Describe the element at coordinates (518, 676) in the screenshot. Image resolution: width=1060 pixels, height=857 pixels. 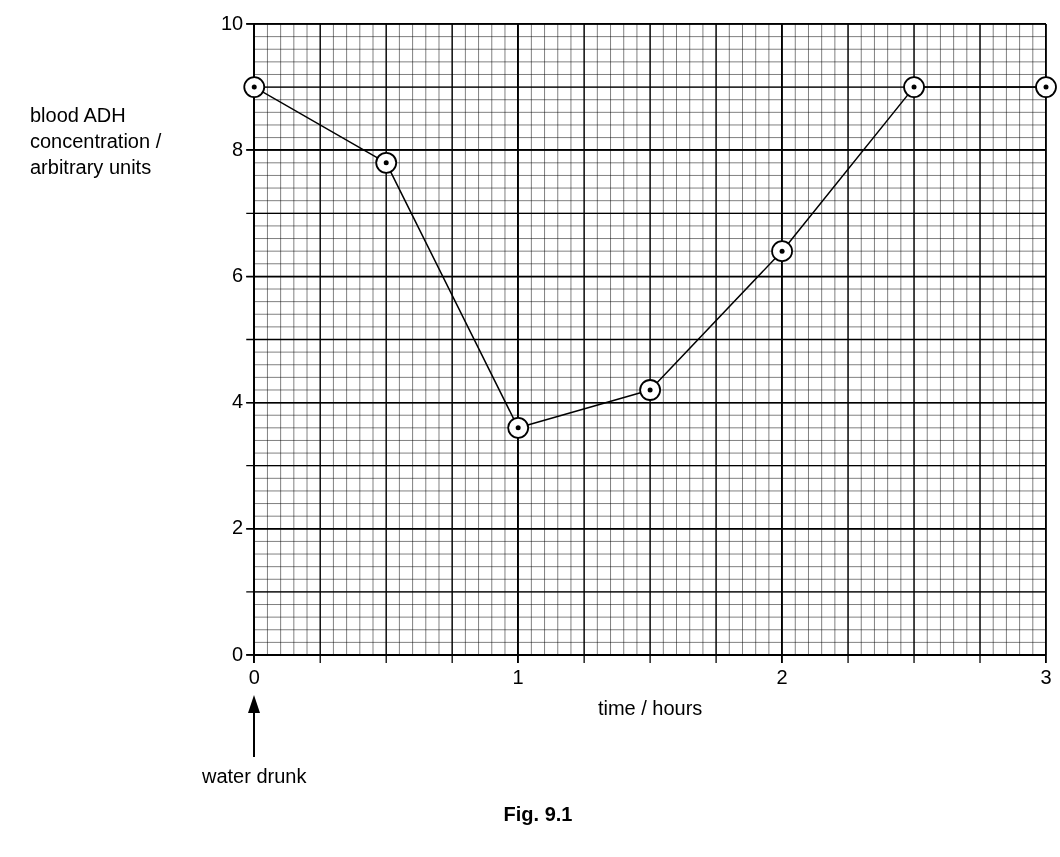
I see `x-tick-label: 1` at that location.